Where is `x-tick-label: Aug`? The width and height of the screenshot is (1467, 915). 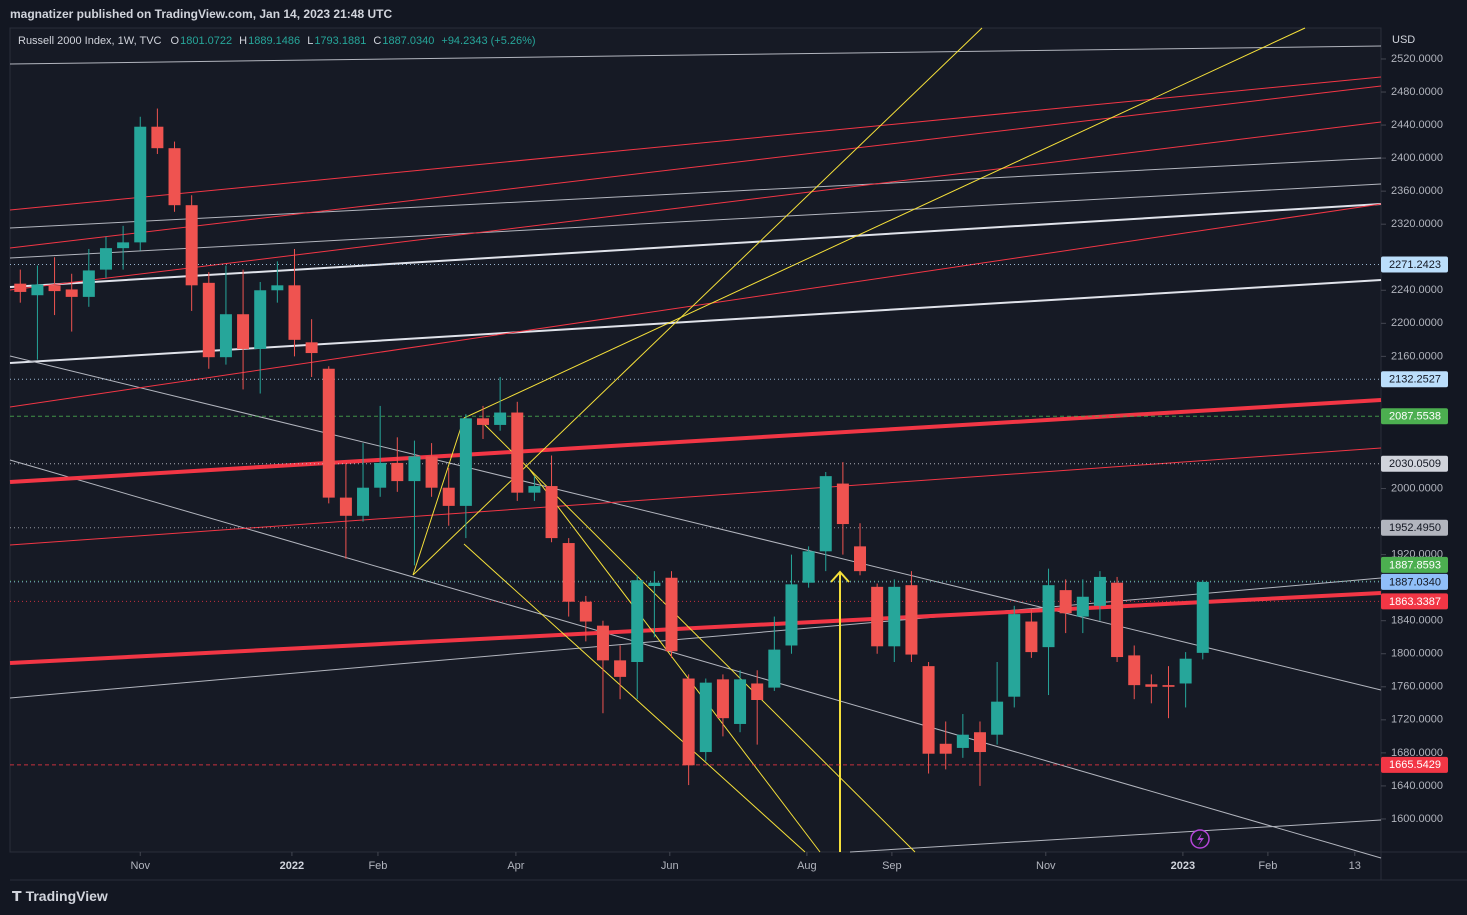
x-tick-label: Aug is located at coordinates (807, 866).